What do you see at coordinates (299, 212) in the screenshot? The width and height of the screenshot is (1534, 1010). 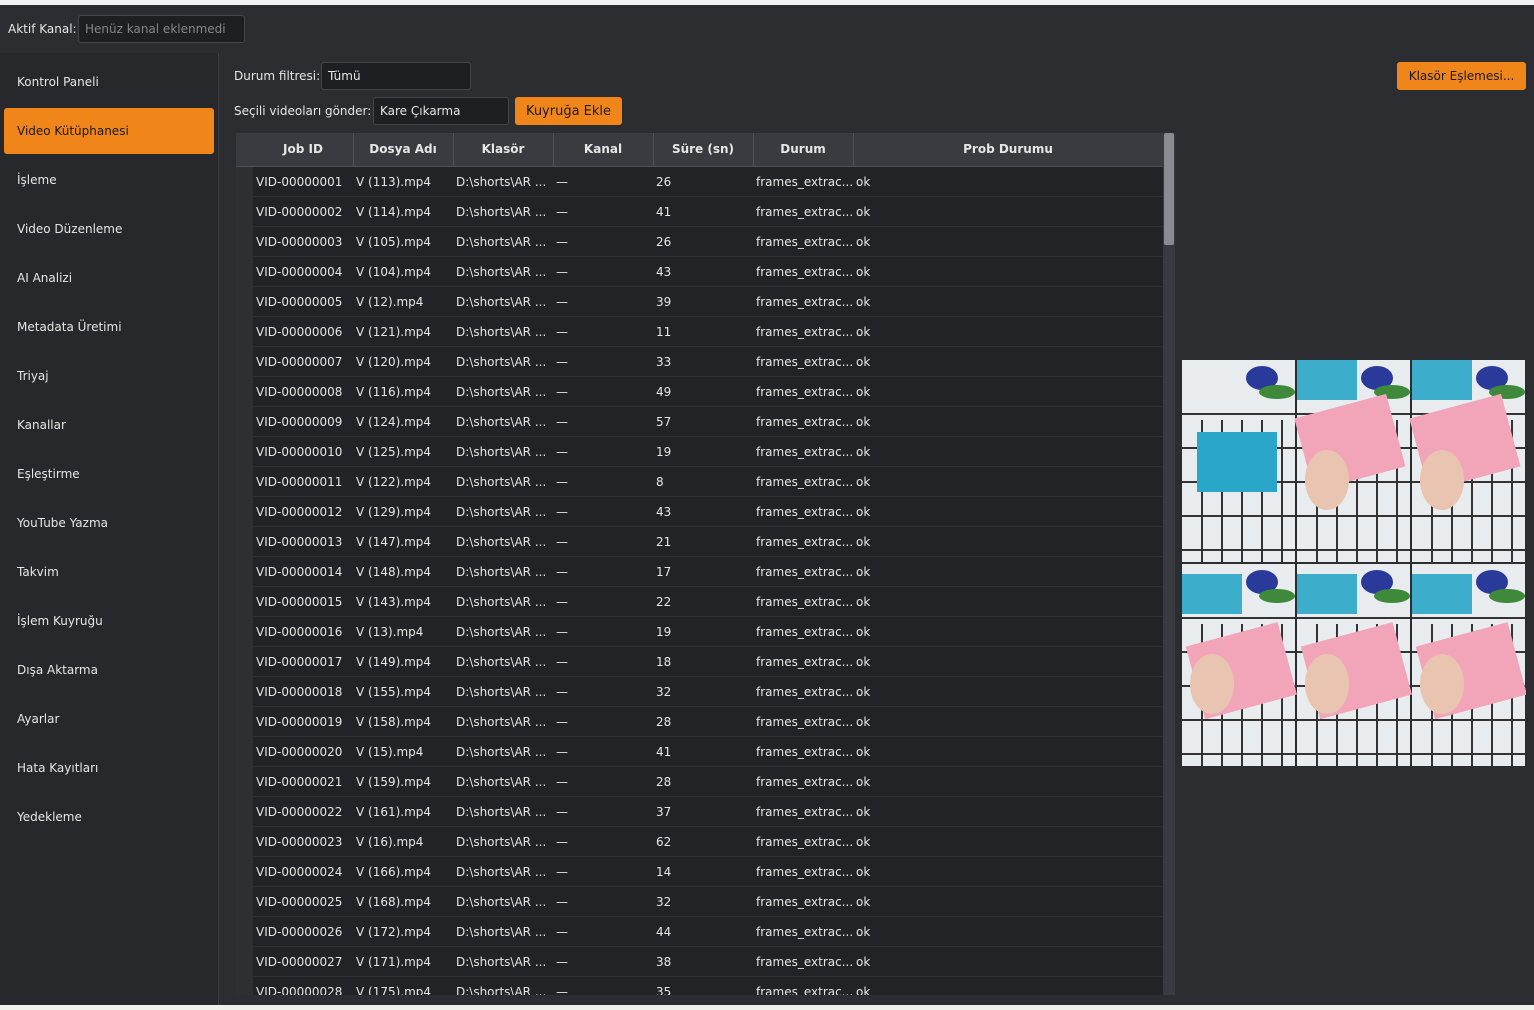 I see `table-cell: VID-00000002` at bounding box center [299, 212].